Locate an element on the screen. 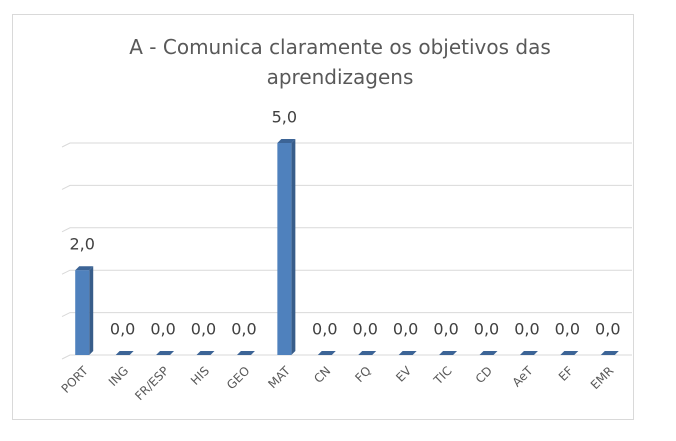  data-label: 5,0 is located at coordinates (284, 117).